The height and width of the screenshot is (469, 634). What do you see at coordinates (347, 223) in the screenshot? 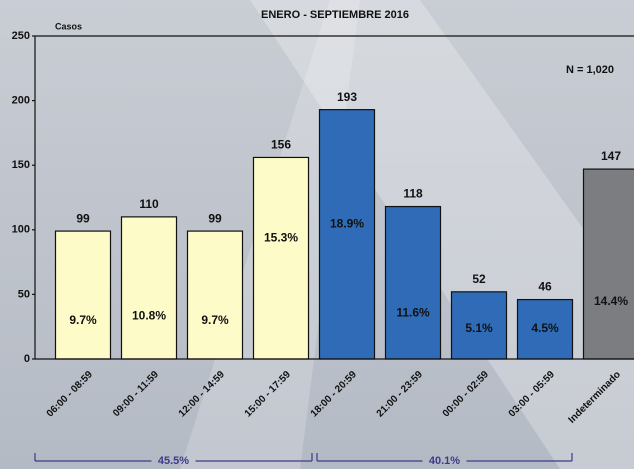
I see `percent-label: 18.9%` at bounding box center [347, 223].